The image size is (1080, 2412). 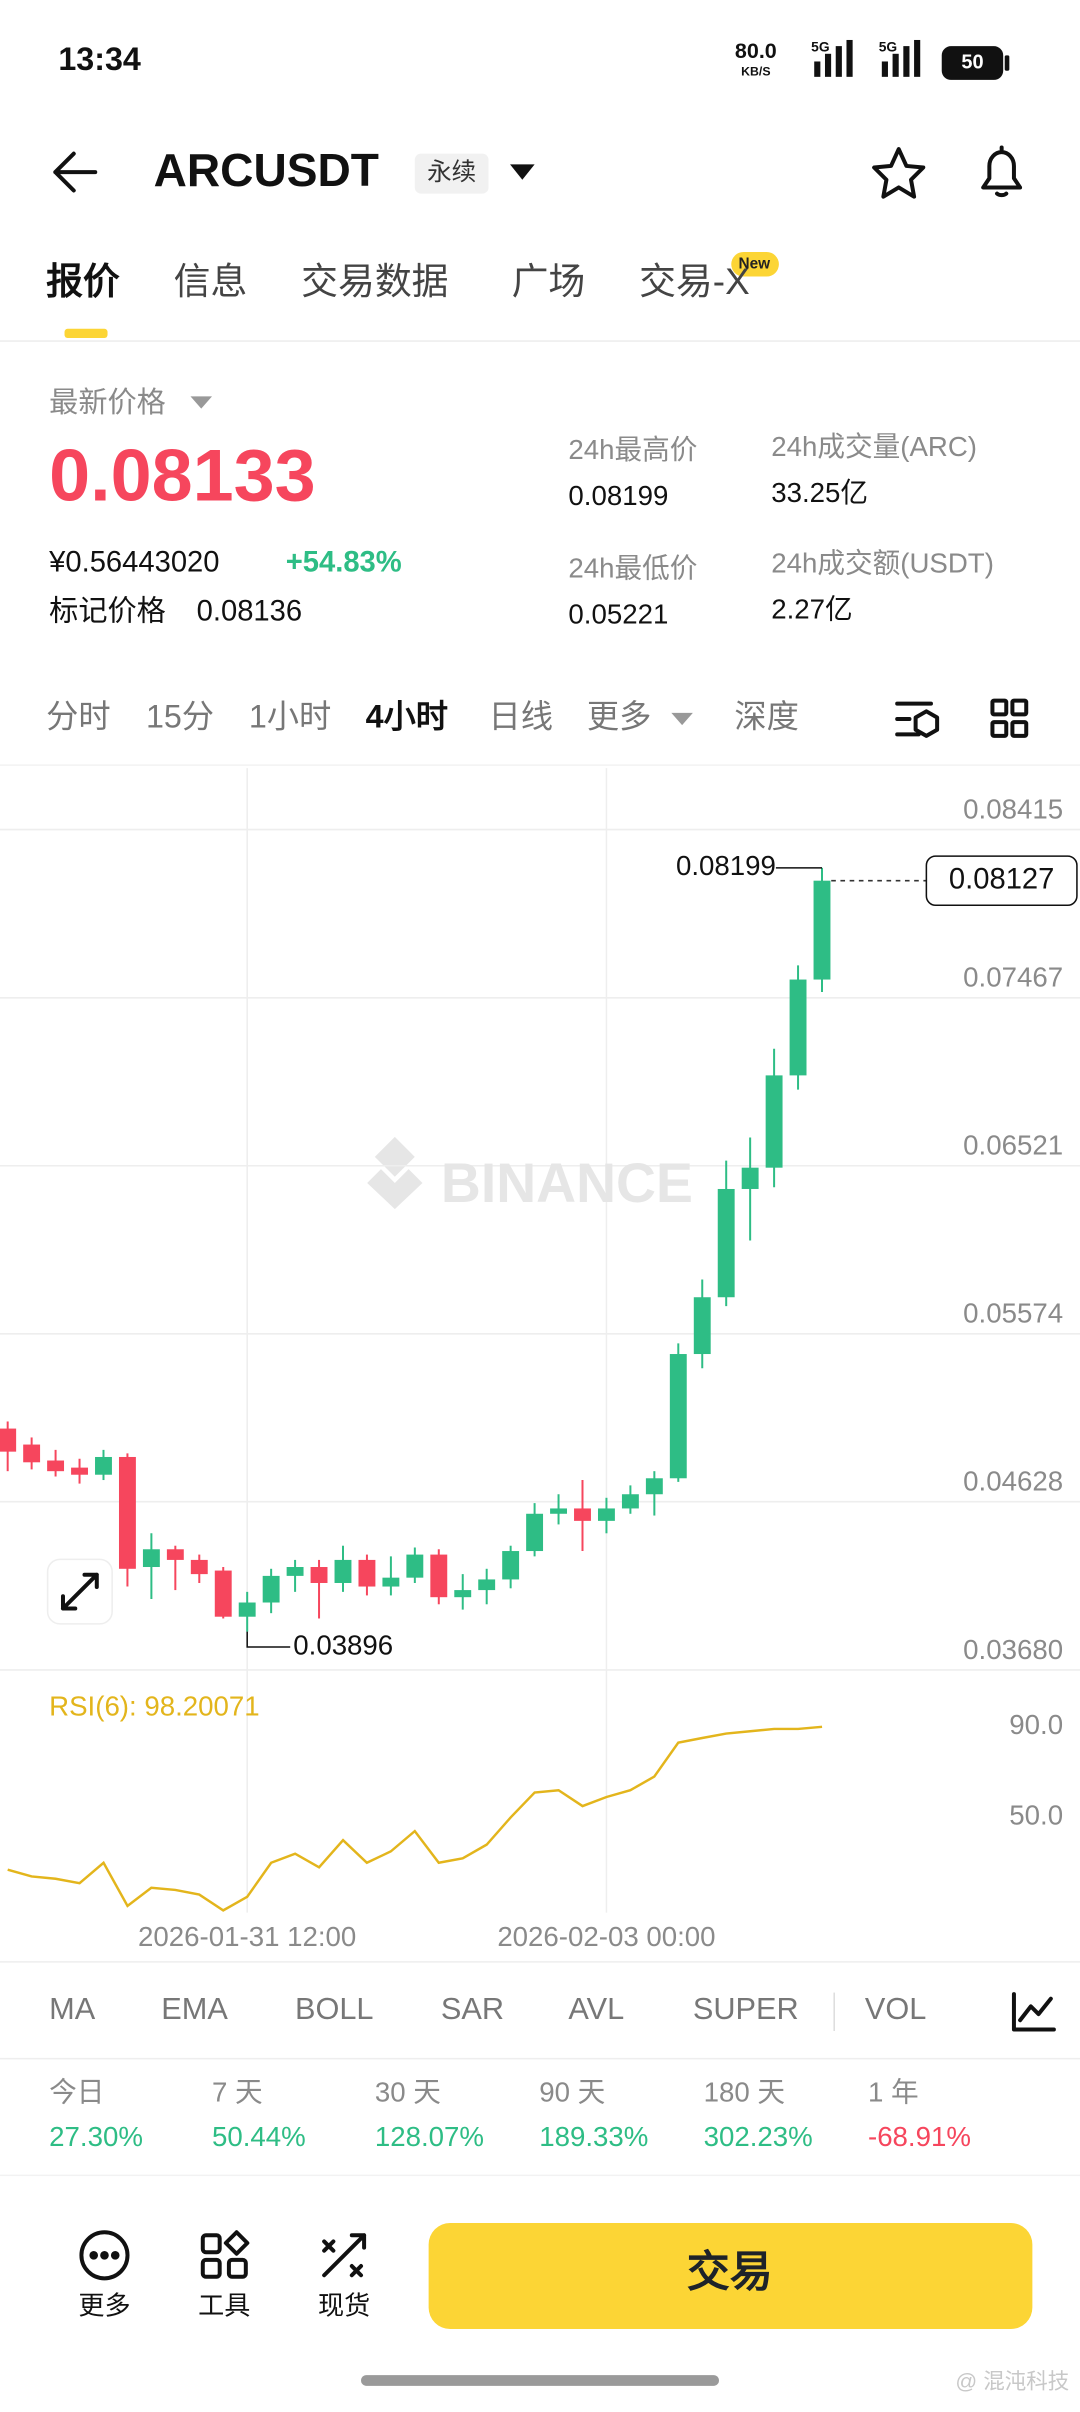 I want to click on last-price-box, so click(x=1001, y=881).